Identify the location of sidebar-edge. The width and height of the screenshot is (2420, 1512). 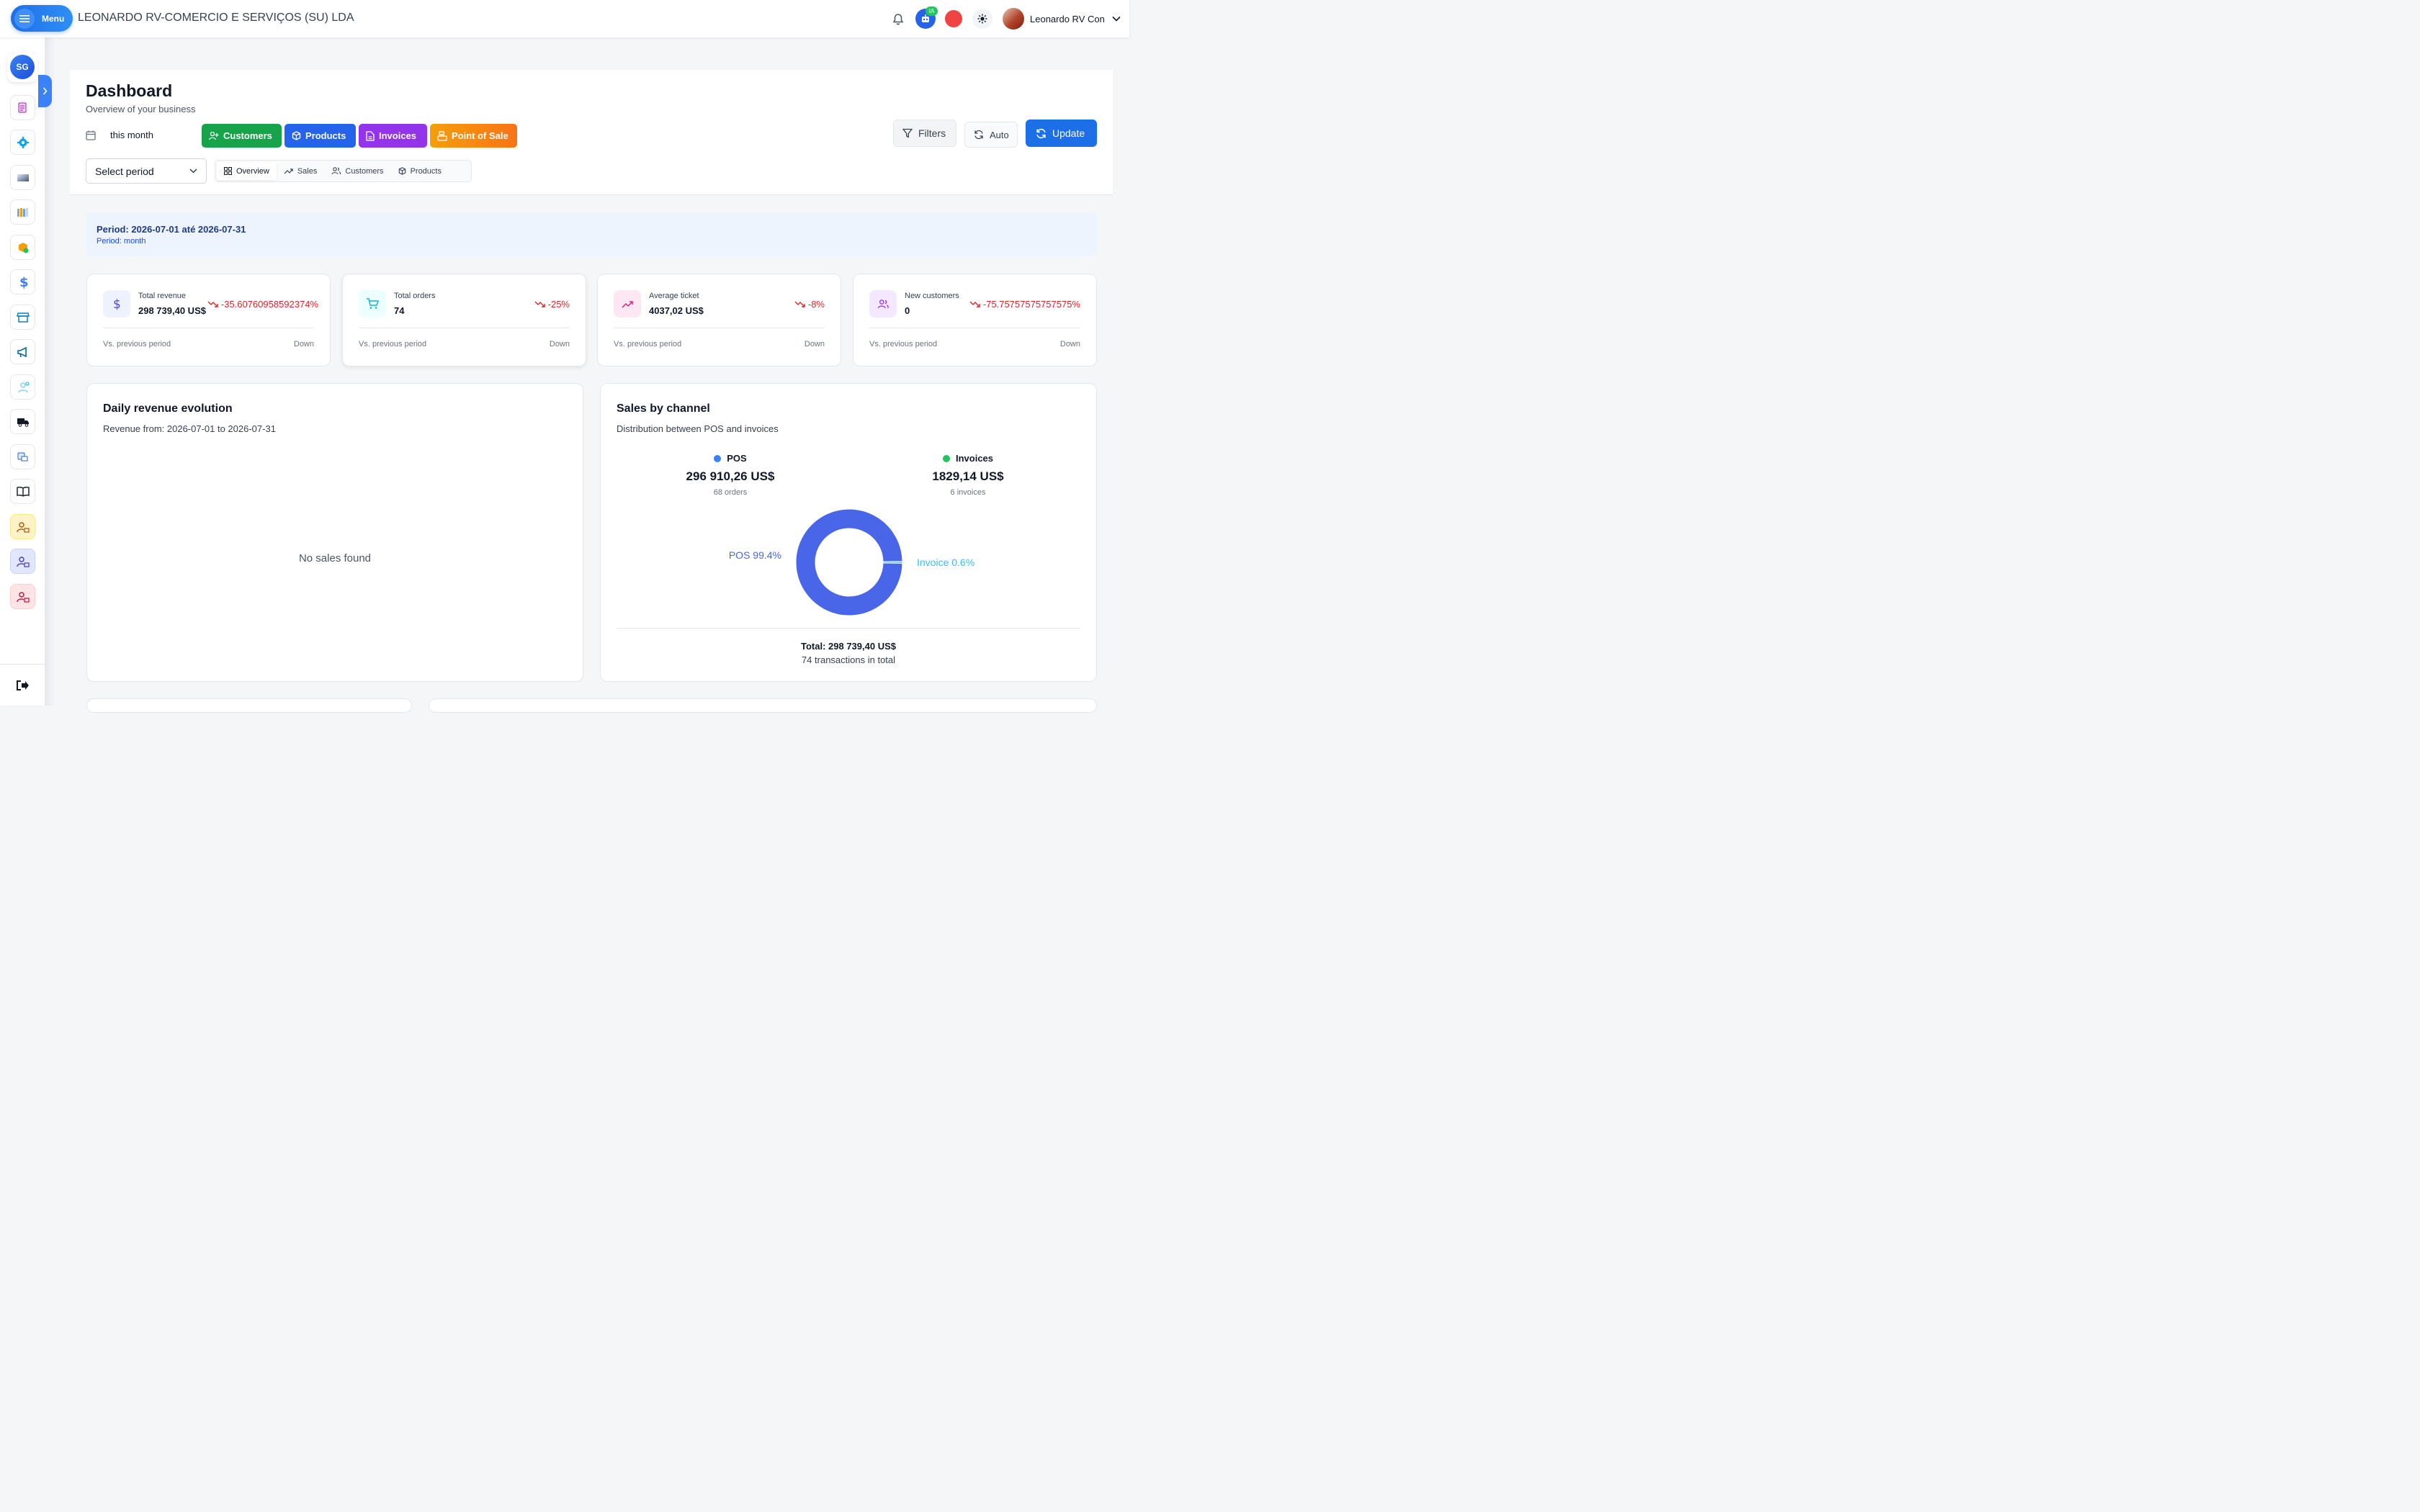
(50, 371).